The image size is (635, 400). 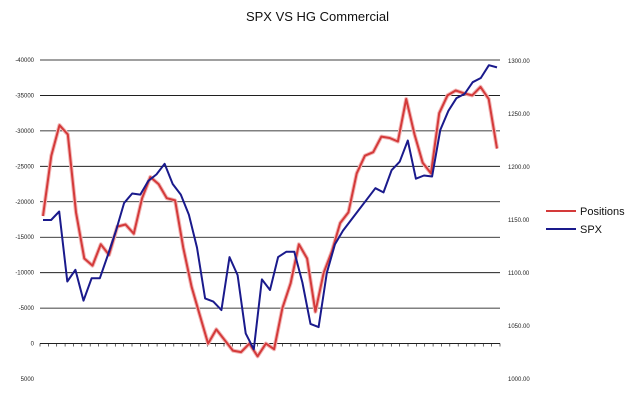 I want to click on left-tick-label: -35000, so click(x=24, y=96).